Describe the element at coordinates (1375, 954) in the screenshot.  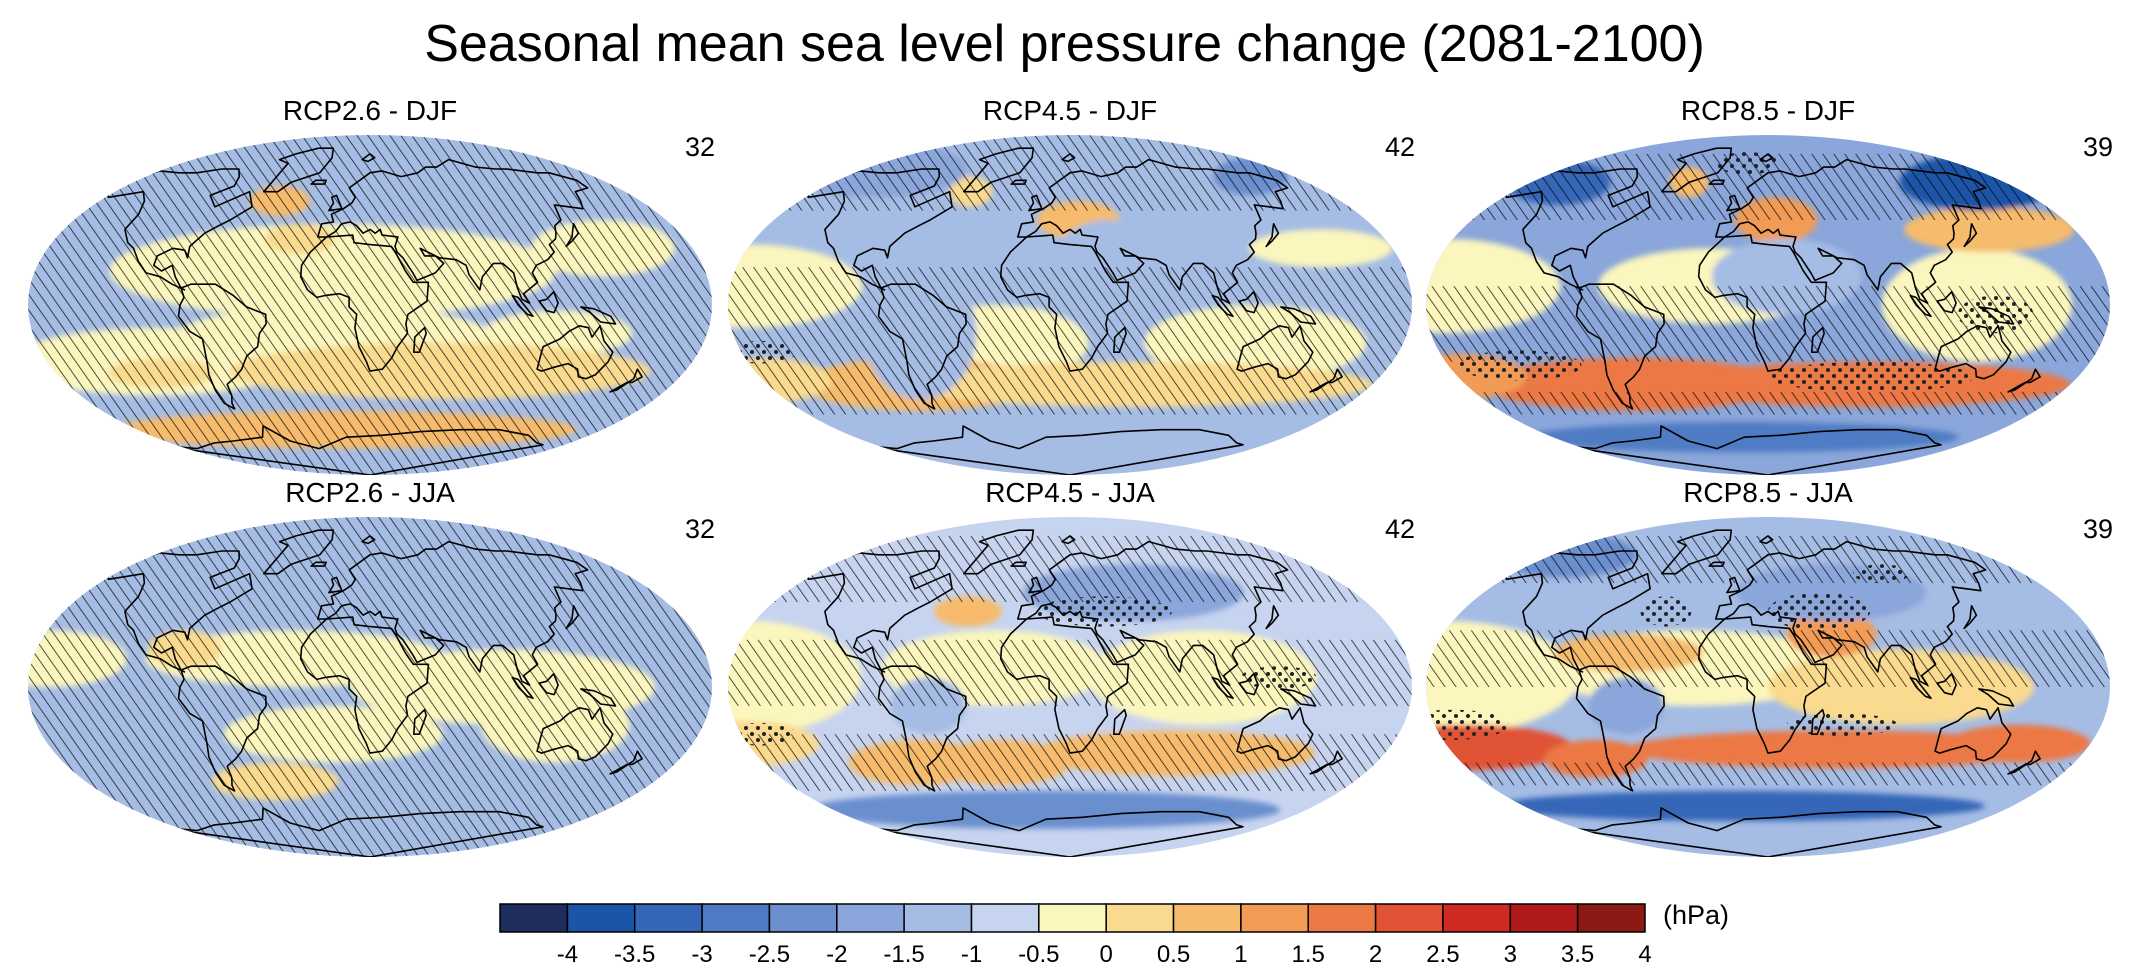
I see `colorbar-tick-label: 2` at that location.